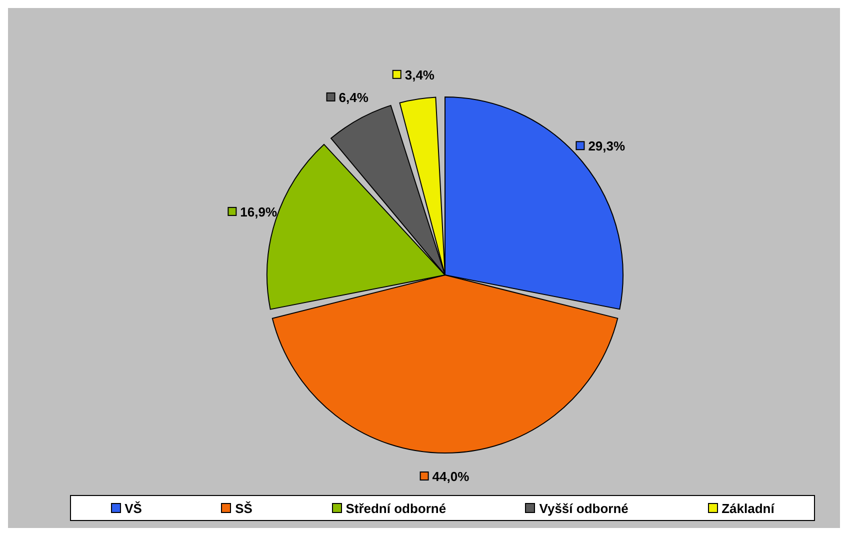 Image resolution: width=848 pixels, height=534 pixels. Describe the element at coordinates (396, 508) in the screenshot. I see `legend-label: Střední odborné` at that location.